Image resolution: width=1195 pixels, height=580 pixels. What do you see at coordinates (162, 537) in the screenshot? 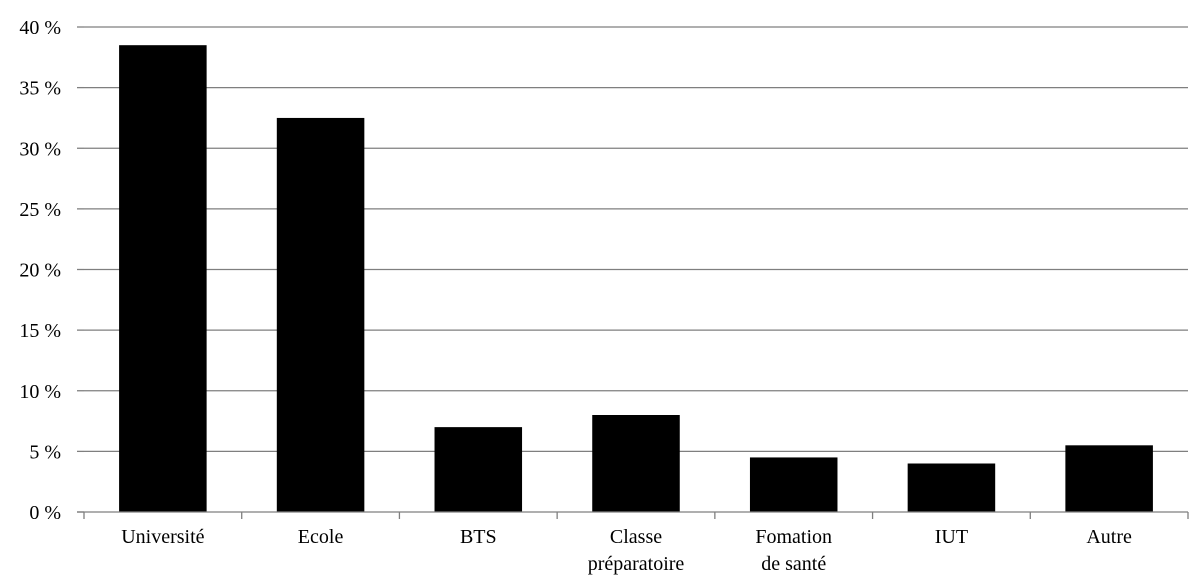
I see `x-category-label: Université` at bounding box center [162, 537].